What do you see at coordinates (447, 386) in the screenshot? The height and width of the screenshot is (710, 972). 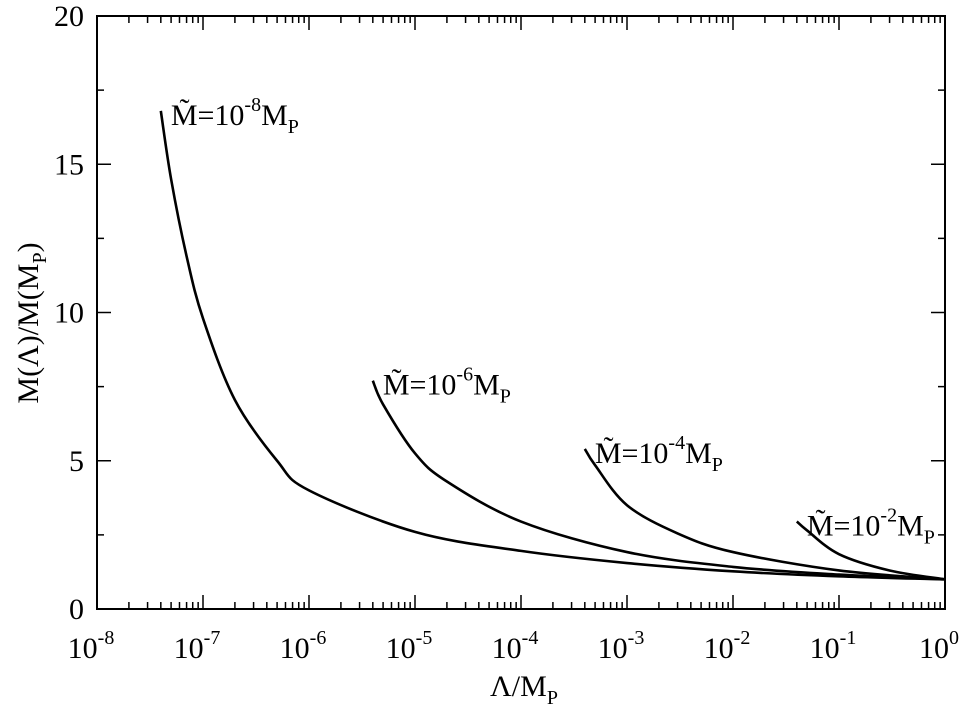 I see `series-label: M̃=10-6MP` at bounding box center [447, 386].